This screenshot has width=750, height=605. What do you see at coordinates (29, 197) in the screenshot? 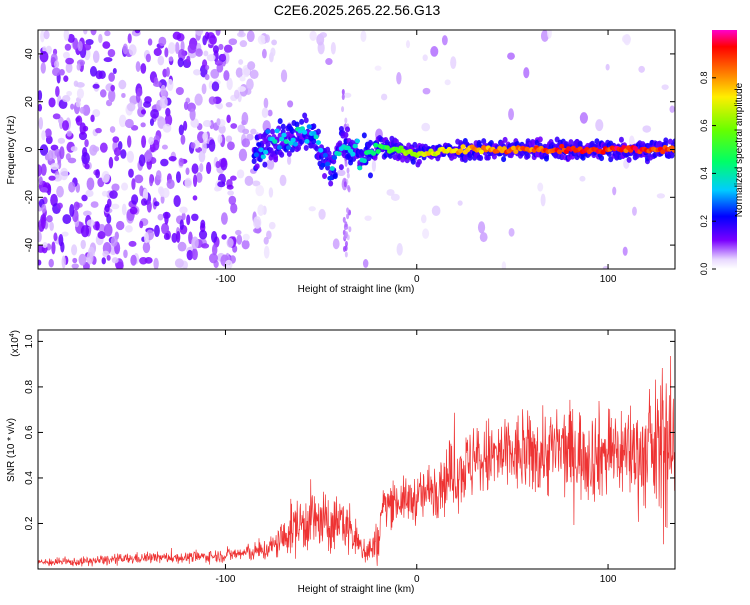
I see `y-tick-label: -20` at bounding box center [29, 197].